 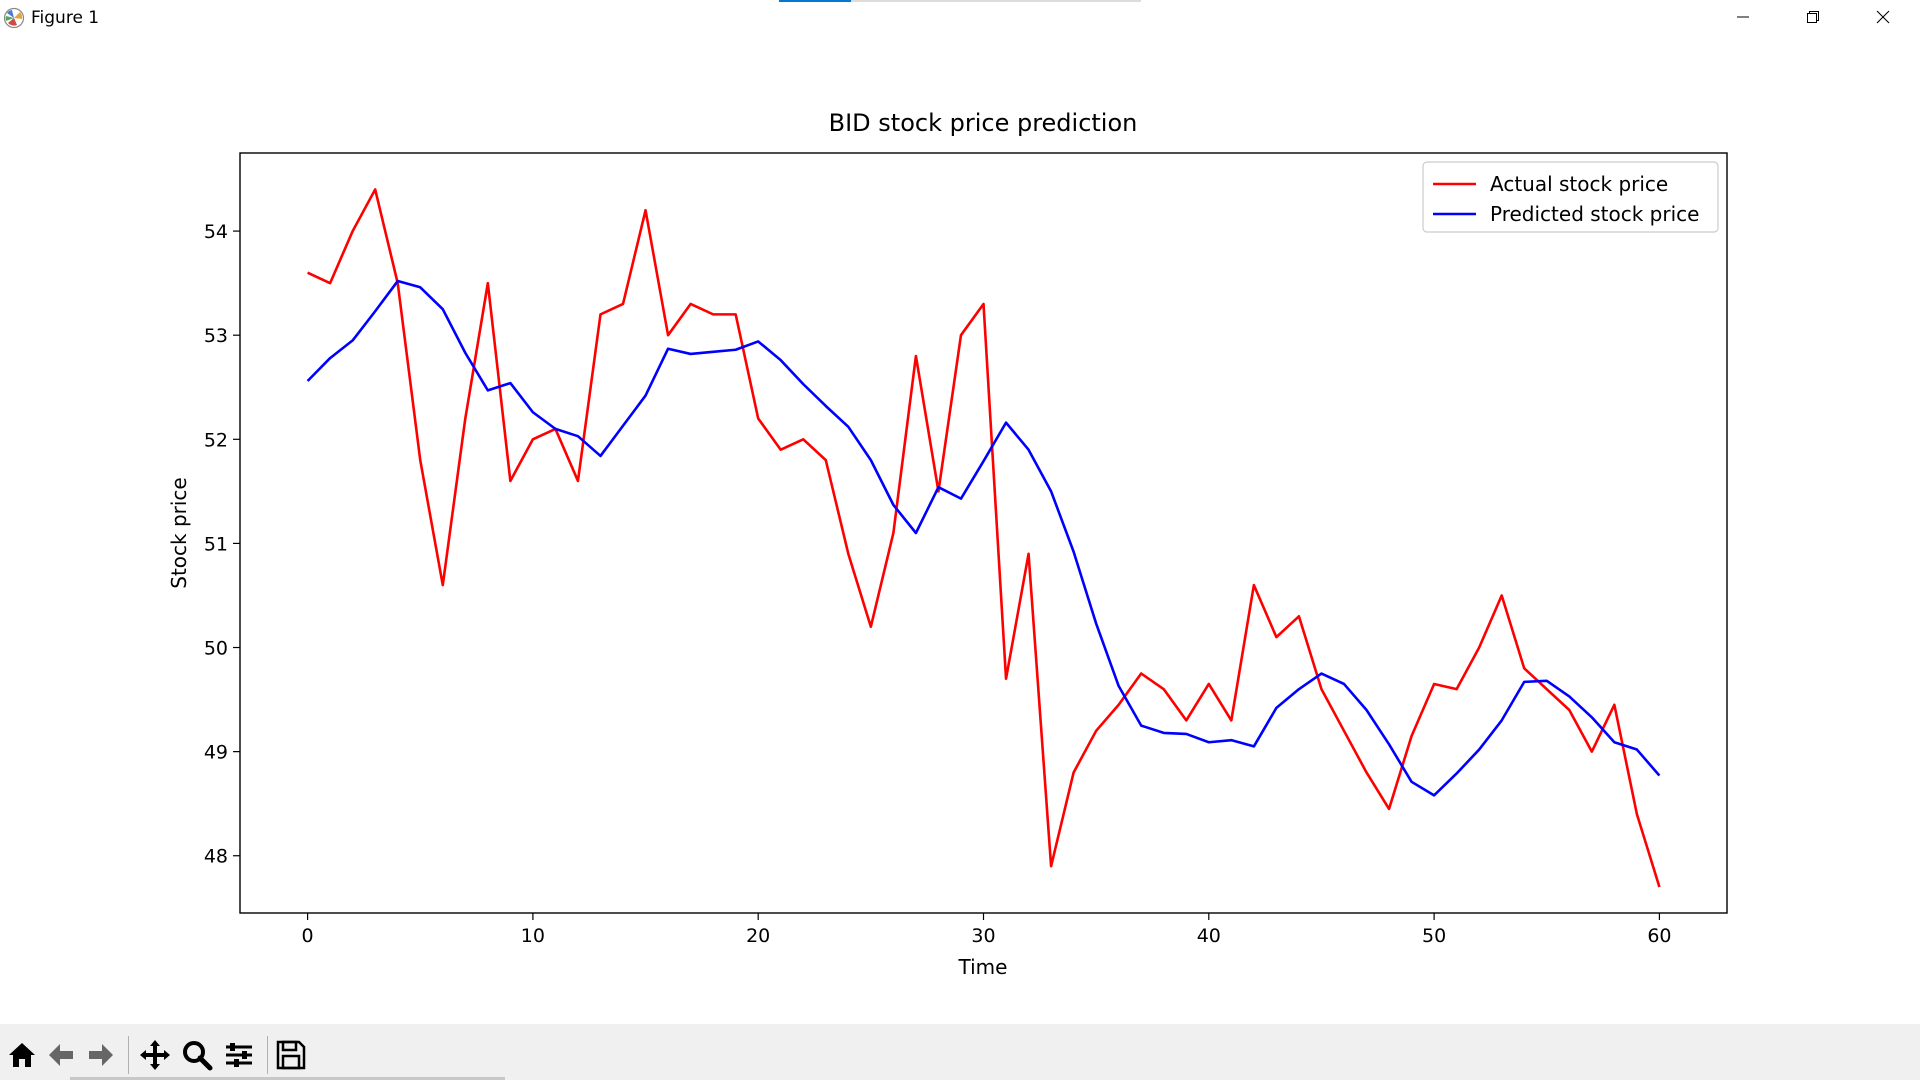 I want to click on forward-button, so click(x=101, y=1055).